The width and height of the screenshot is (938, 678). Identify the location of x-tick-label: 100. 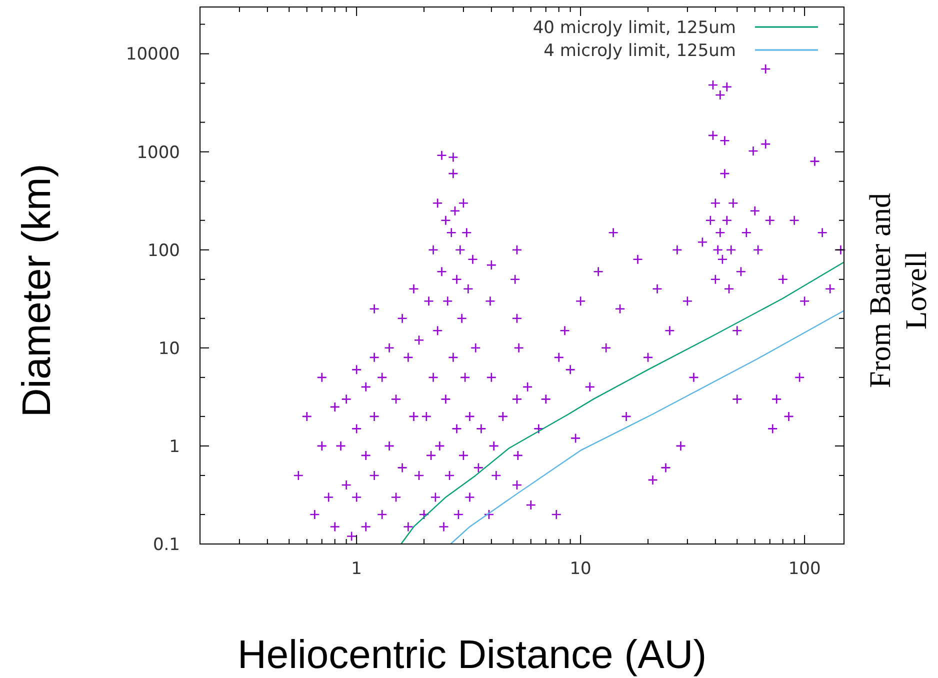
(804, 569).